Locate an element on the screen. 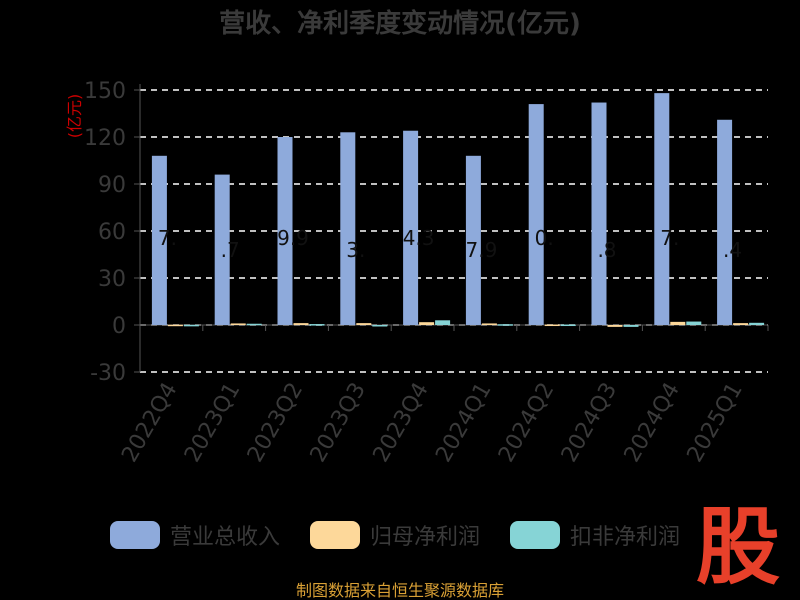 The height and width of the screenshot is (600, 800). x-tick-label: 2024Q3 is located at coordinates (589, 423).